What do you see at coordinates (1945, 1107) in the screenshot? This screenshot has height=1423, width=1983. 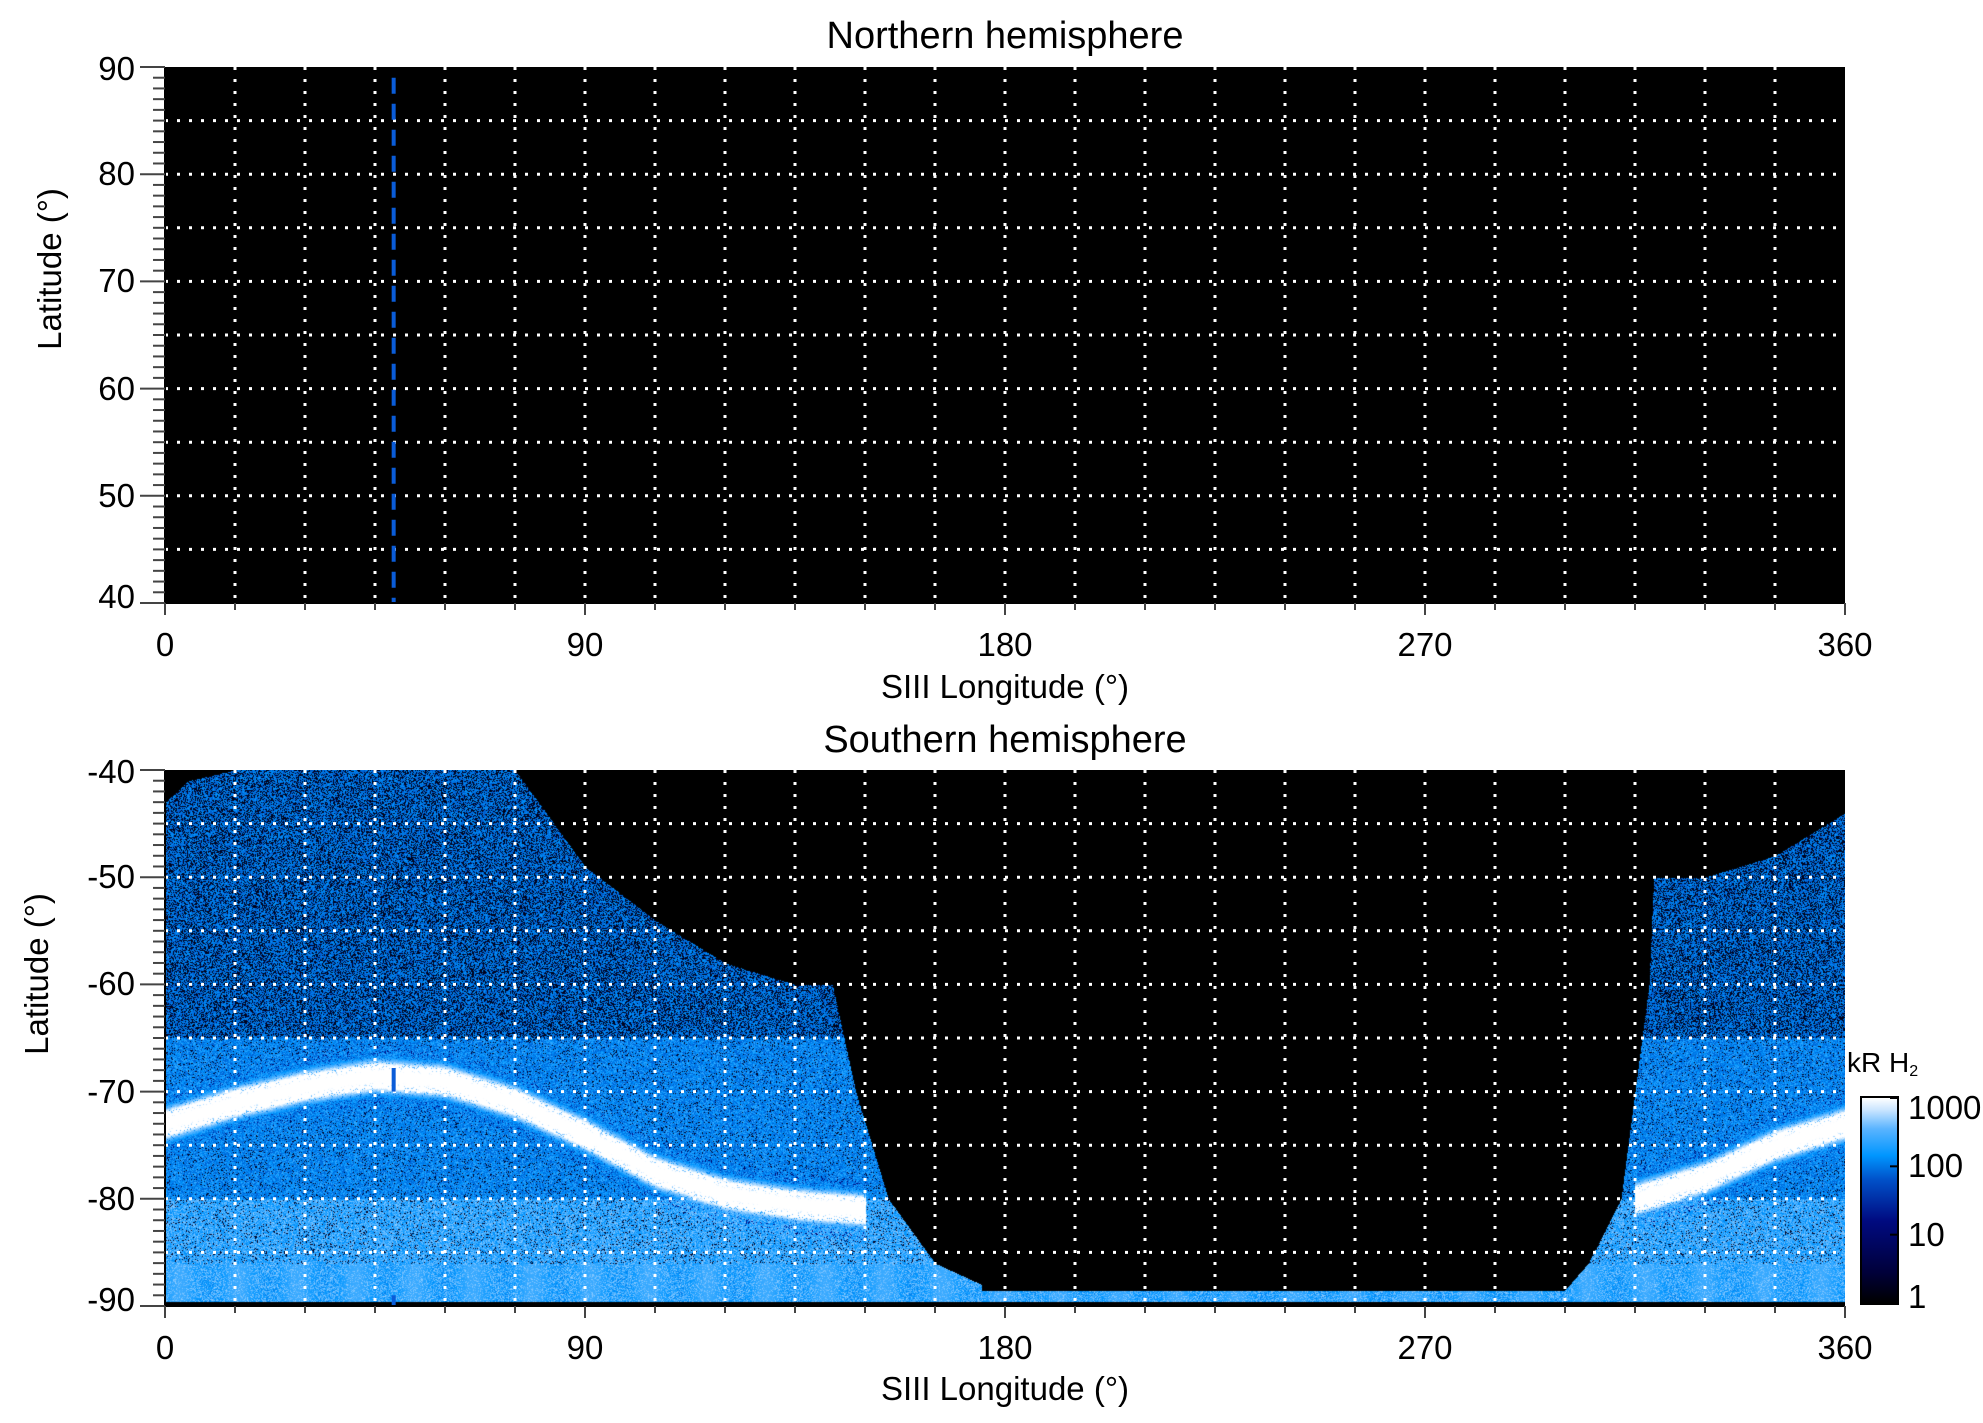 I see `colorbar-tick-label: 1000` at bounding box center [1945, 1107].